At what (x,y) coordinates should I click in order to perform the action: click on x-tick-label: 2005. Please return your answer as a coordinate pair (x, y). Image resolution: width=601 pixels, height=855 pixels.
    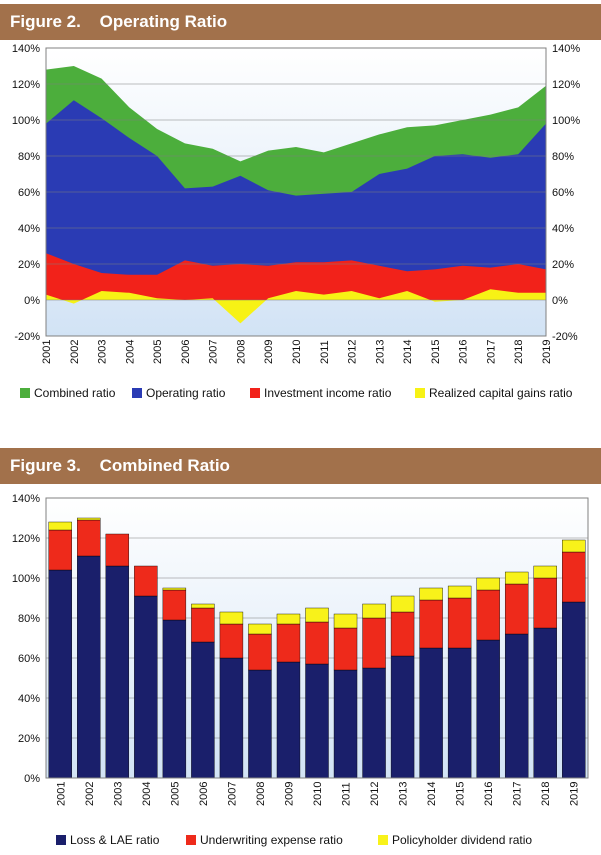
    Looking at the image, I should click on (175, 794).